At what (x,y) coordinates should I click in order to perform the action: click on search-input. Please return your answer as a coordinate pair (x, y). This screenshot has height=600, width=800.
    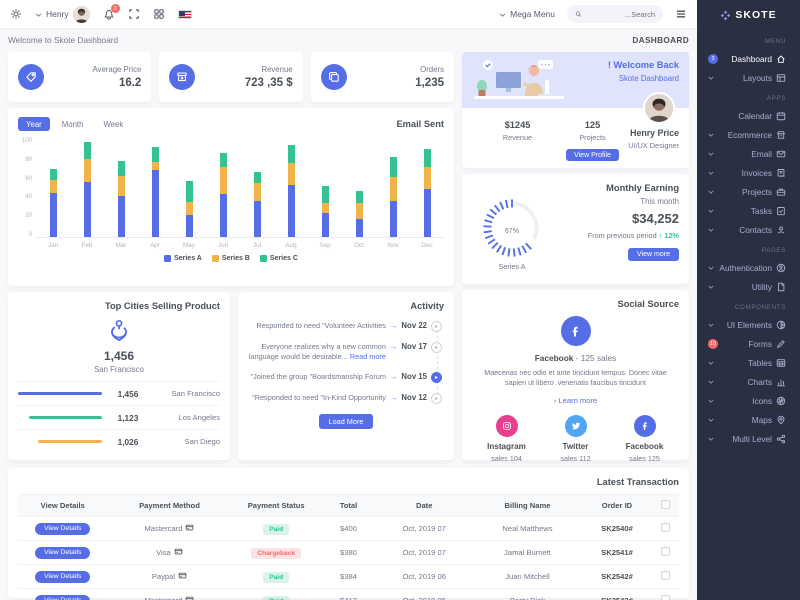
    Looking at the image, I should click on (620, 14).